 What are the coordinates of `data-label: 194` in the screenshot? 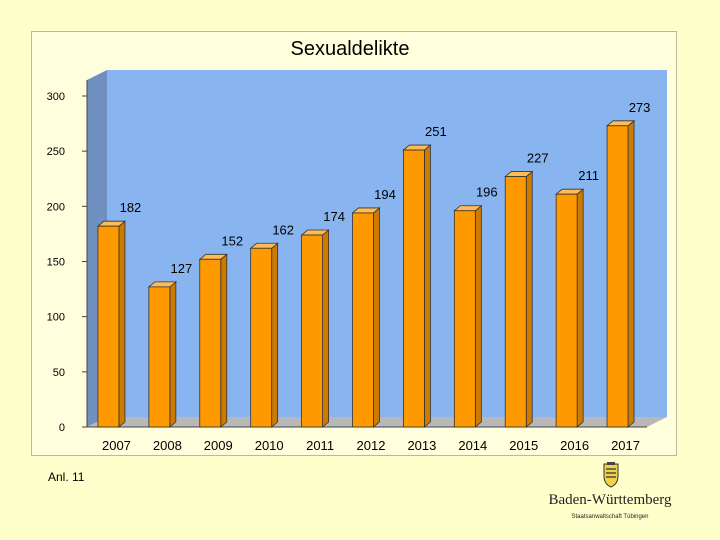 It's located at (385, 194).